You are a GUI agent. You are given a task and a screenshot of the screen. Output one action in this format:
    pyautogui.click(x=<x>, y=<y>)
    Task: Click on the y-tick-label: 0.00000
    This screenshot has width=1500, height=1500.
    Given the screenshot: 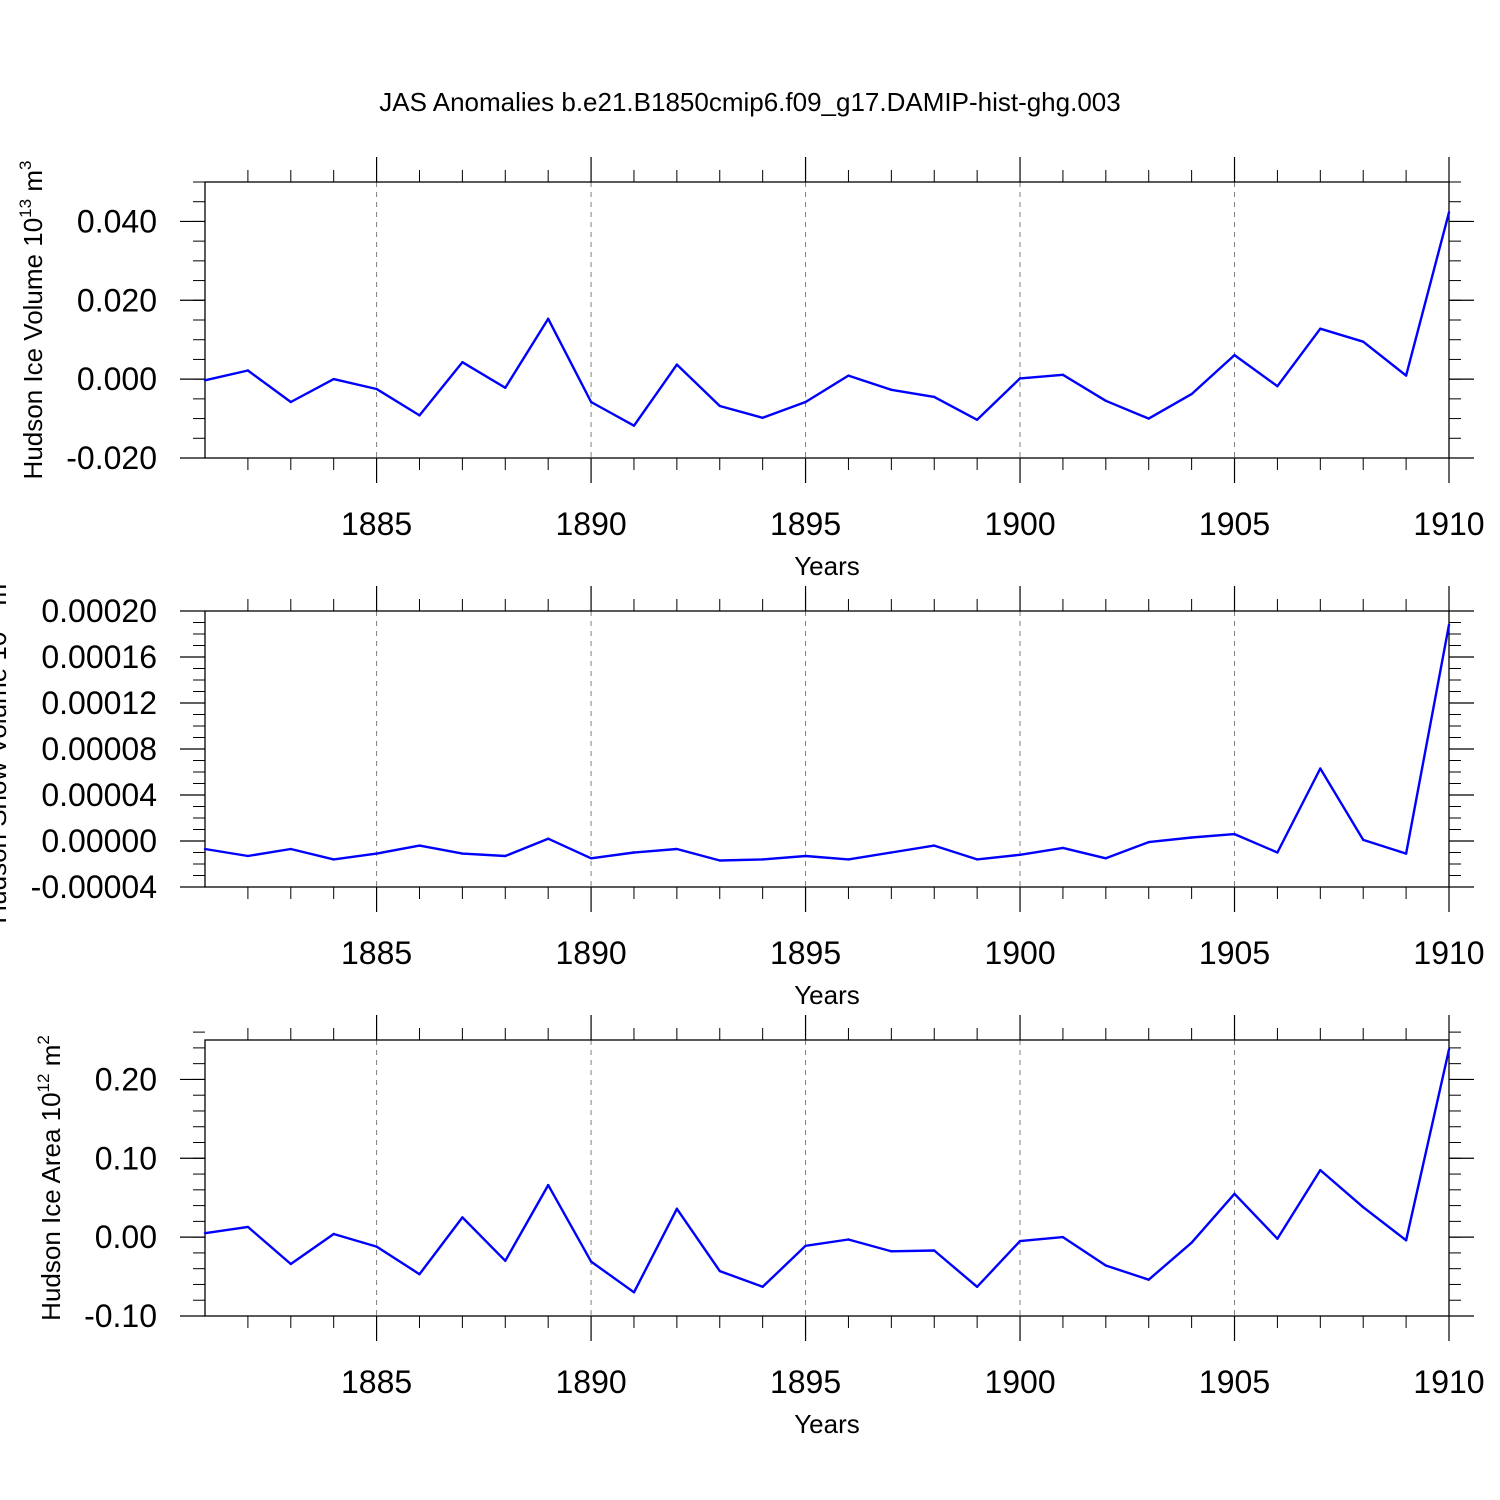 What is the action you would take?
    pyautogui.click(x=99, y=841)
    